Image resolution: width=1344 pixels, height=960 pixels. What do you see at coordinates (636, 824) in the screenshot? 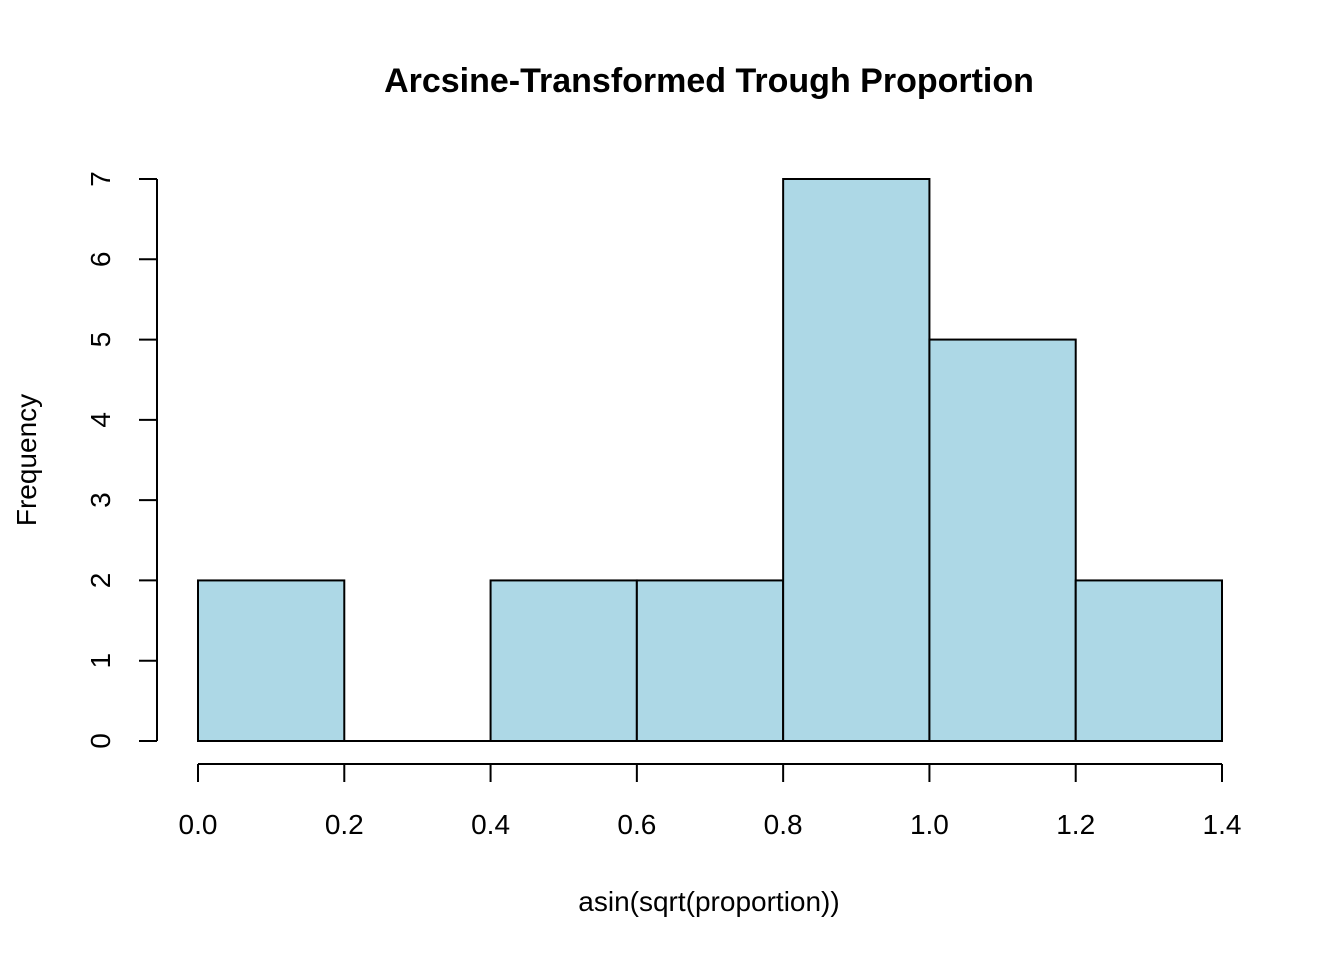
I see `x-tick-label: 0.6` at bounding box center [636, 824].